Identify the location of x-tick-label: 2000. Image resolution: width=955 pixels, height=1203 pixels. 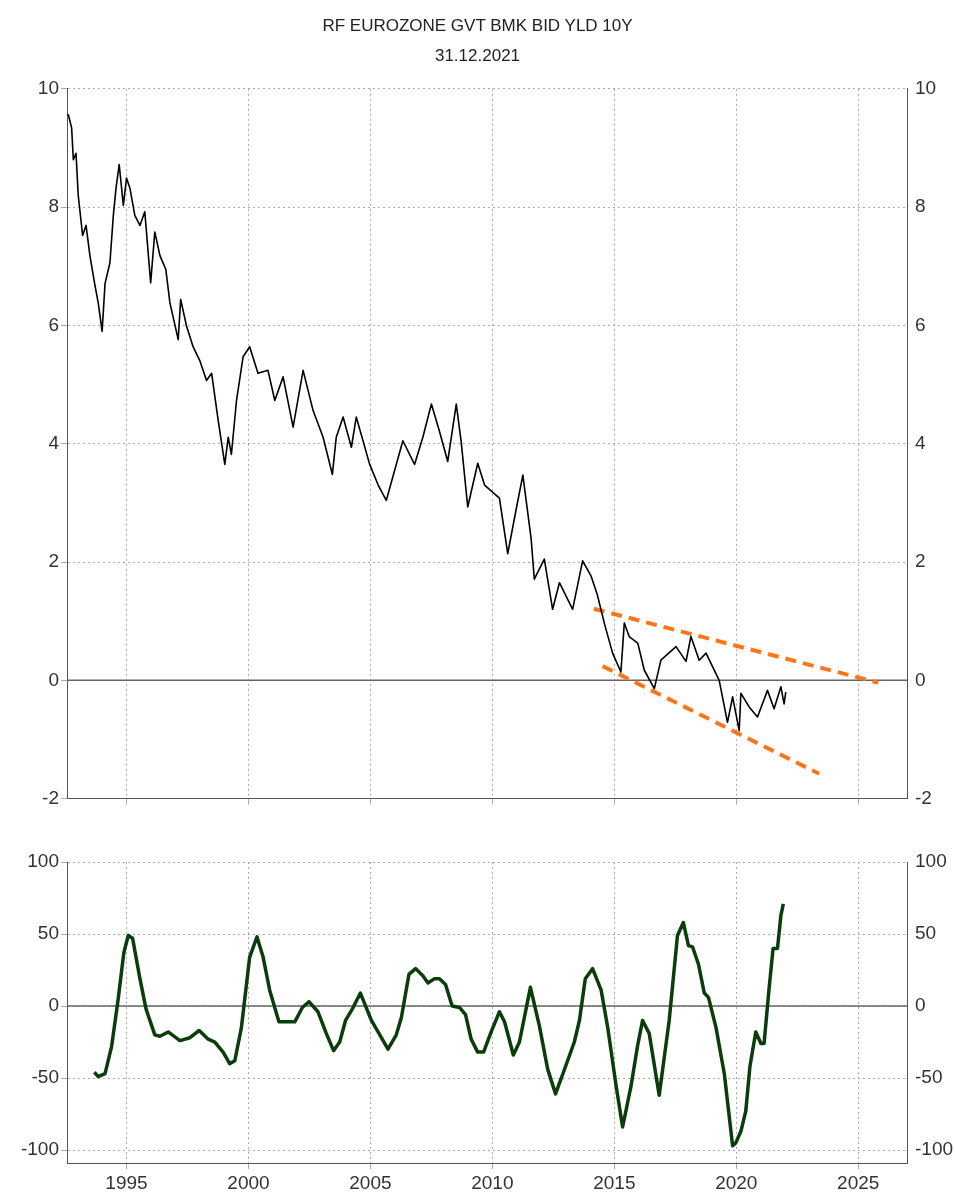
(248, 1182).